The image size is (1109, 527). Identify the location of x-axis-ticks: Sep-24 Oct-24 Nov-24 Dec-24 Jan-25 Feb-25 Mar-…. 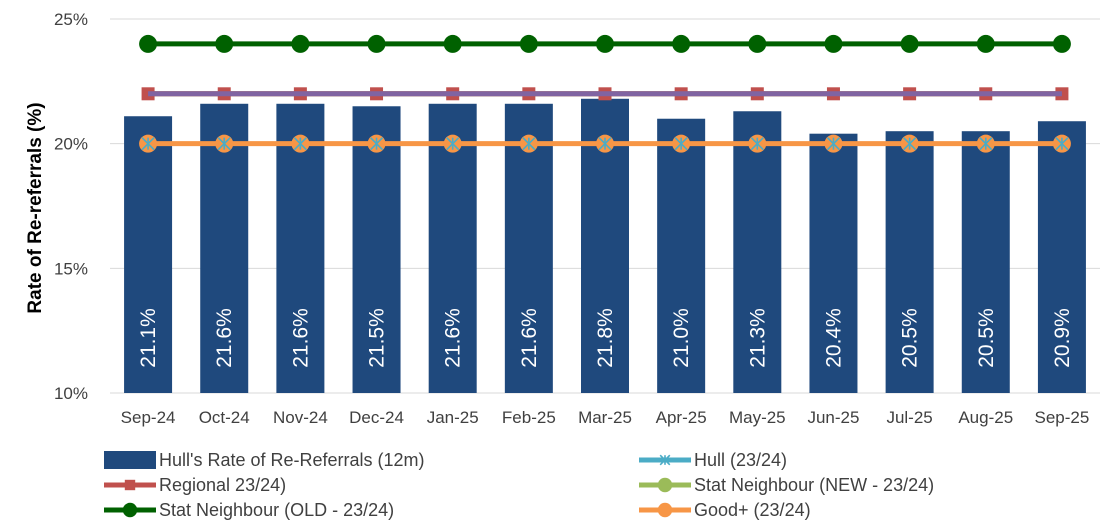
(605, 417).